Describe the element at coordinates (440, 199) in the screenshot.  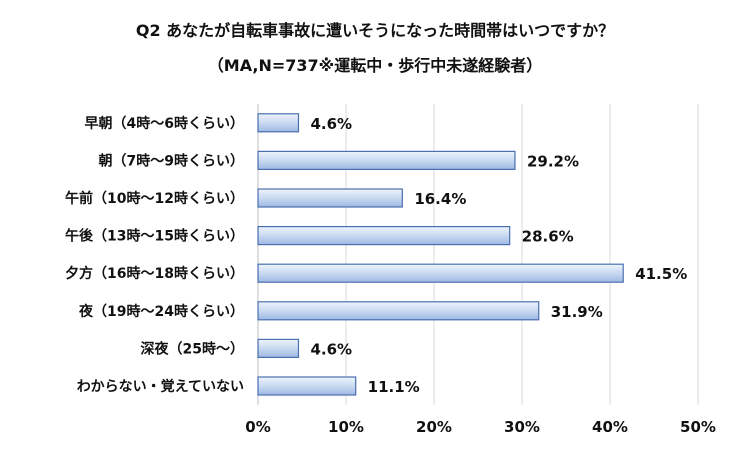
I see `data-label: 16.4%` at that location.